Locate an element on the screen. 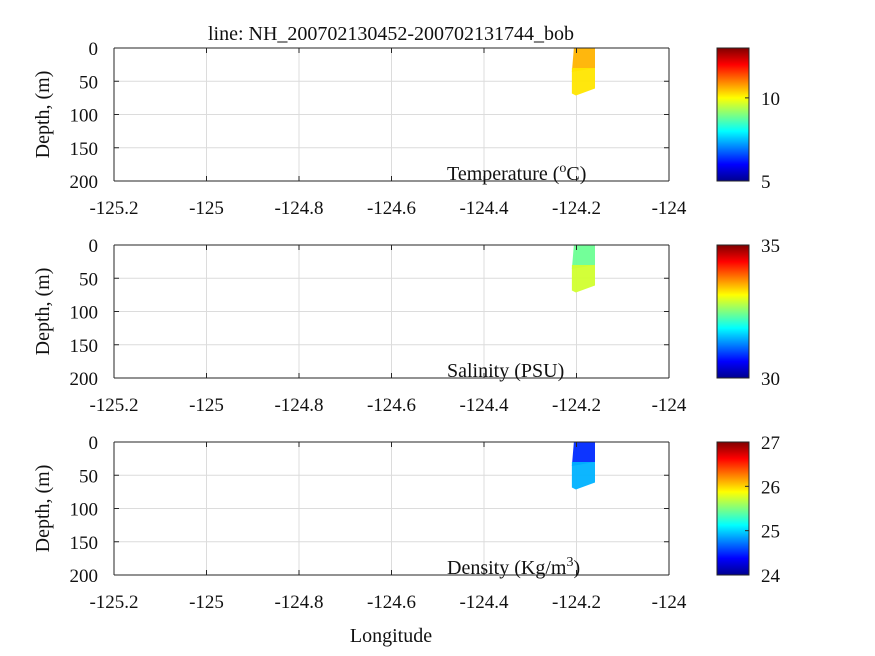  panel-label-salinity: Salinity (PSU) is located at coordinates (505, 371).